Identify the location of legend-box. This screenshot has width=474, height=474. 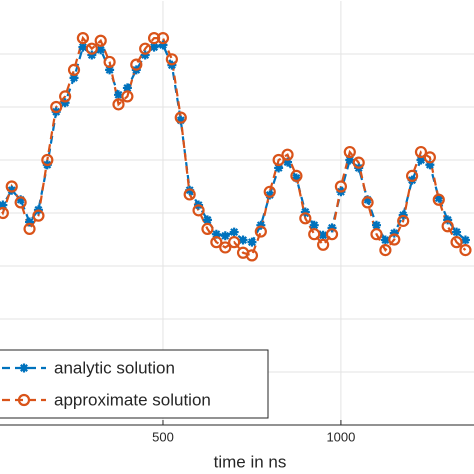
(134, 384).